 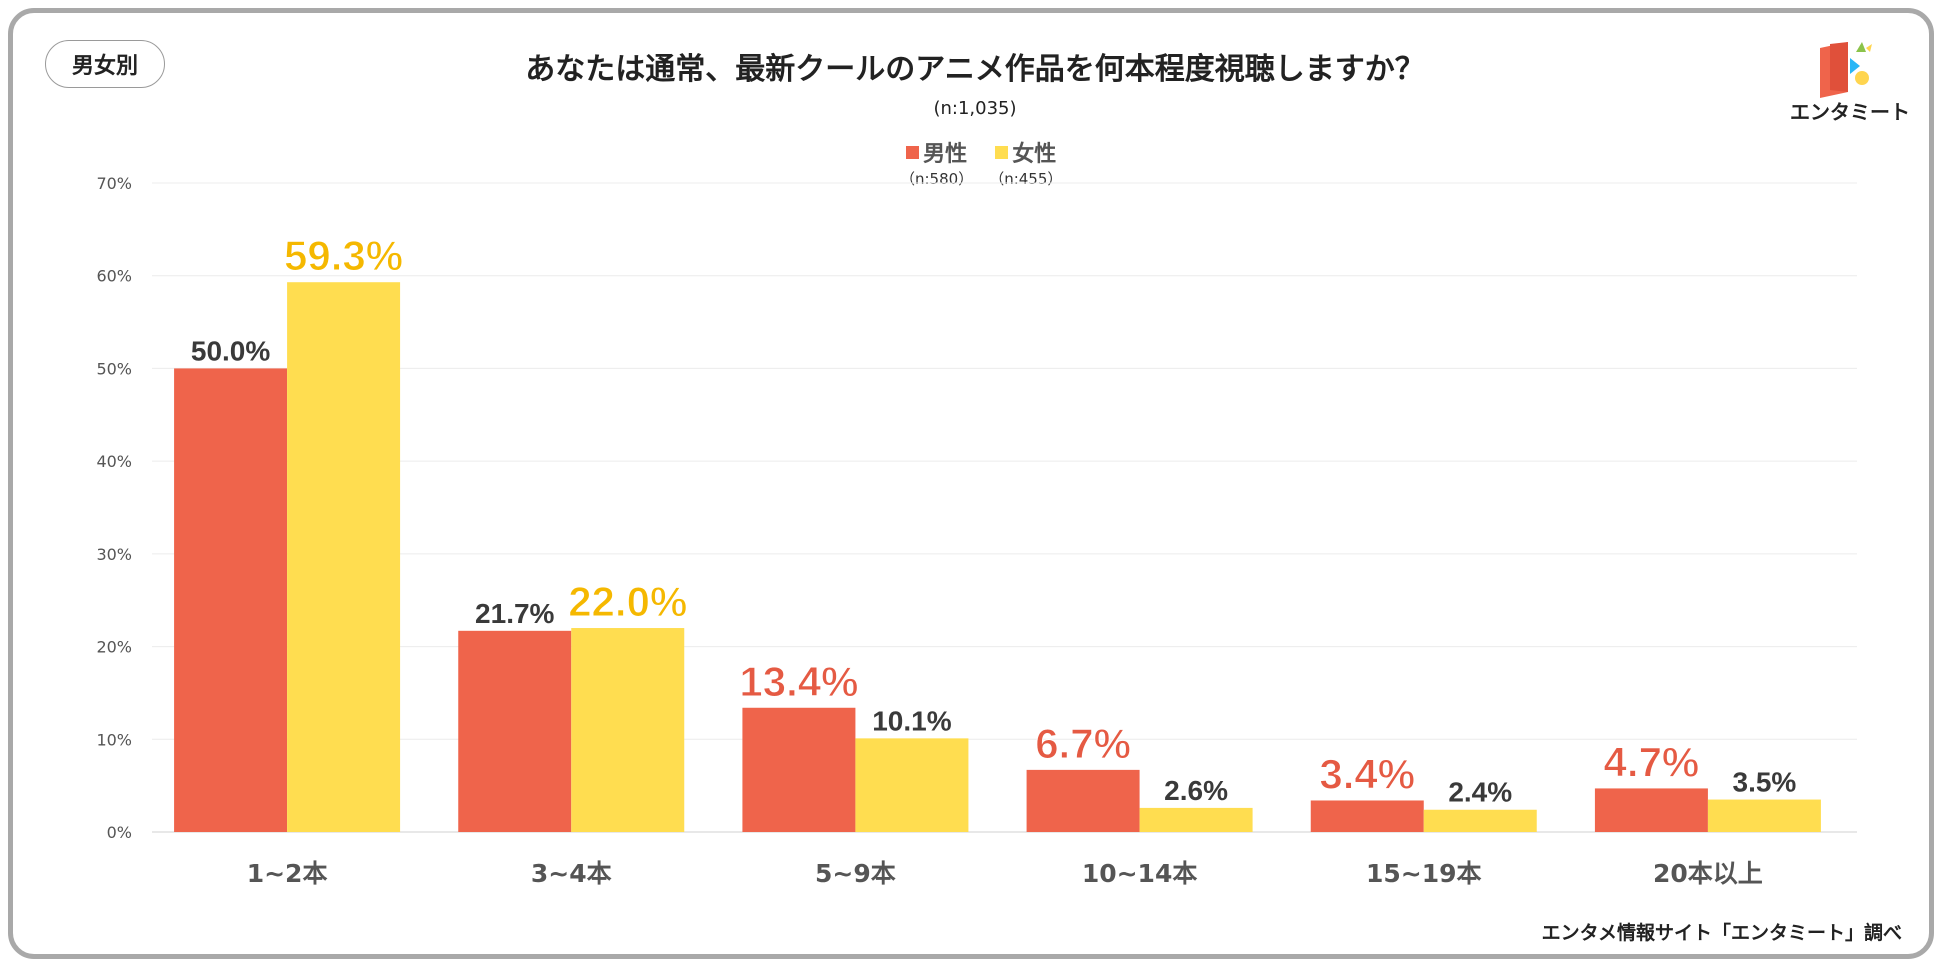 I want to click on data-label: 13.4%, so click(x=798, y=681).